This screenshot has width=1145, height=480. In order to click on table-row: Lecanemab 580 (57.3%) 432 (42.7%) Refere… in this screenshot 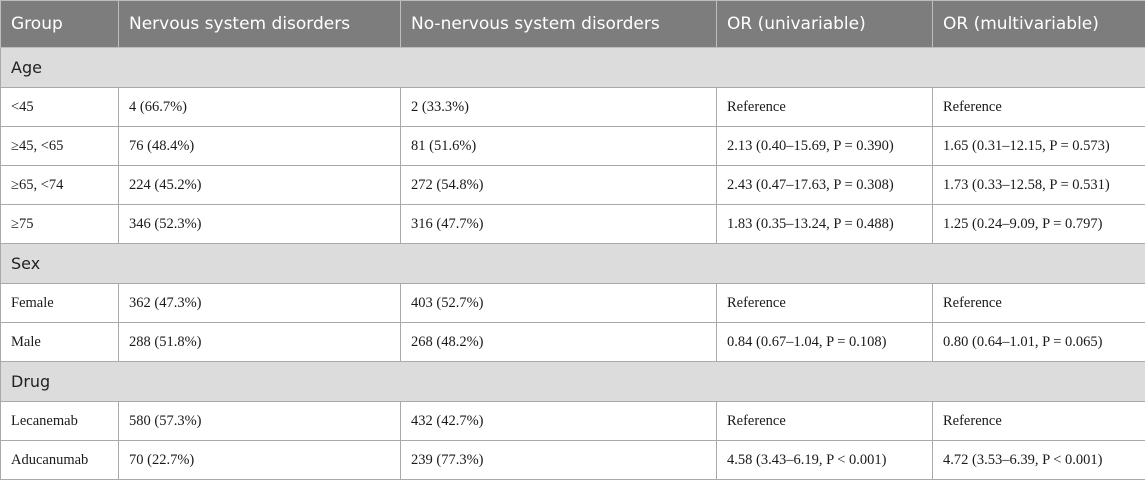, I will do `click(572, 421)`.